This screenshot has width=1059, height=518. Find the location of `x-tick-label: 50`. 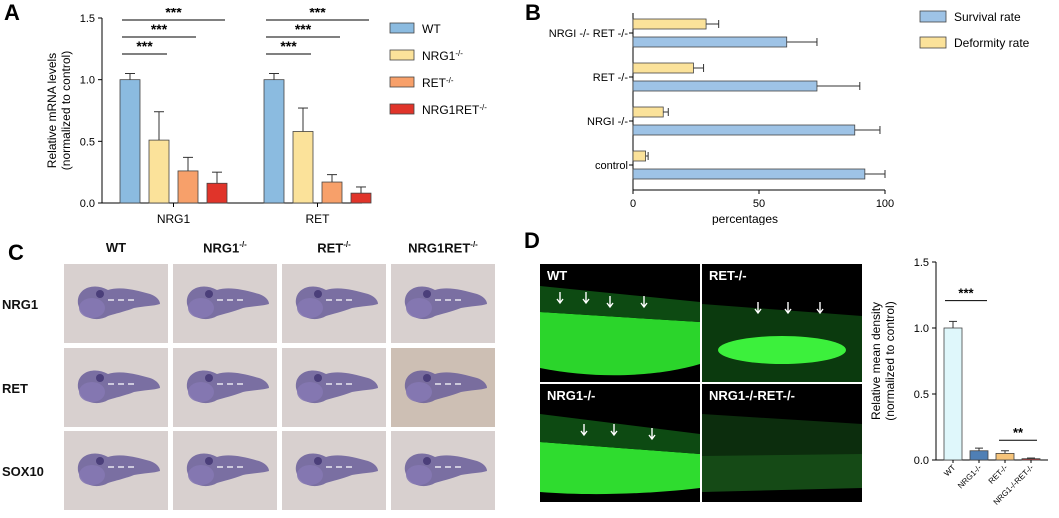

x-tick-label: 50 is located at coordinates (759, 204).